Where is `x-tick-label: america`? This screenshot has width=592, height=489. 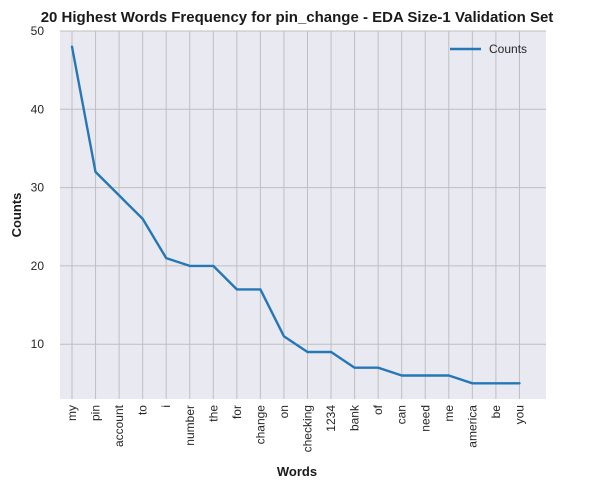
x-tick-label: america is located at coordinates (472, 426).